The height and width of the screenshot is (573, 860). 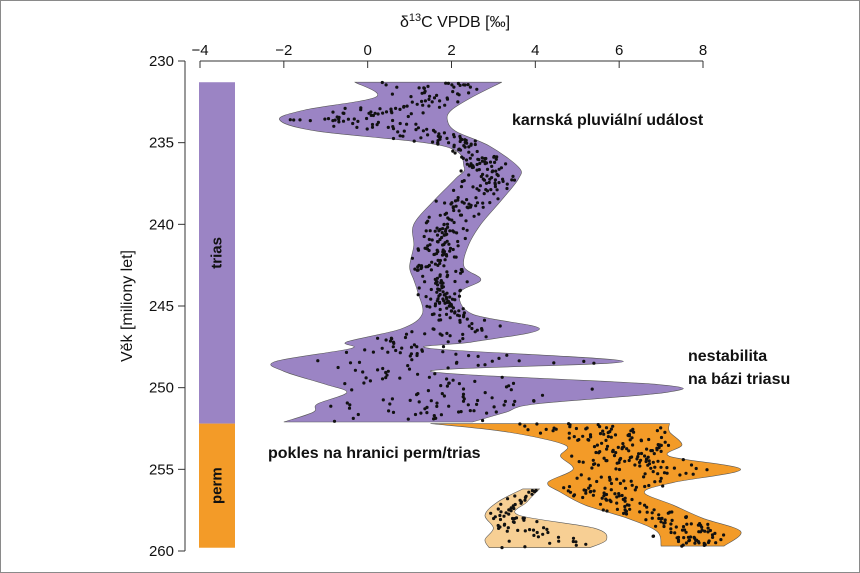 I want to click on x-tick-label: −4, so click(x=199, y=50).